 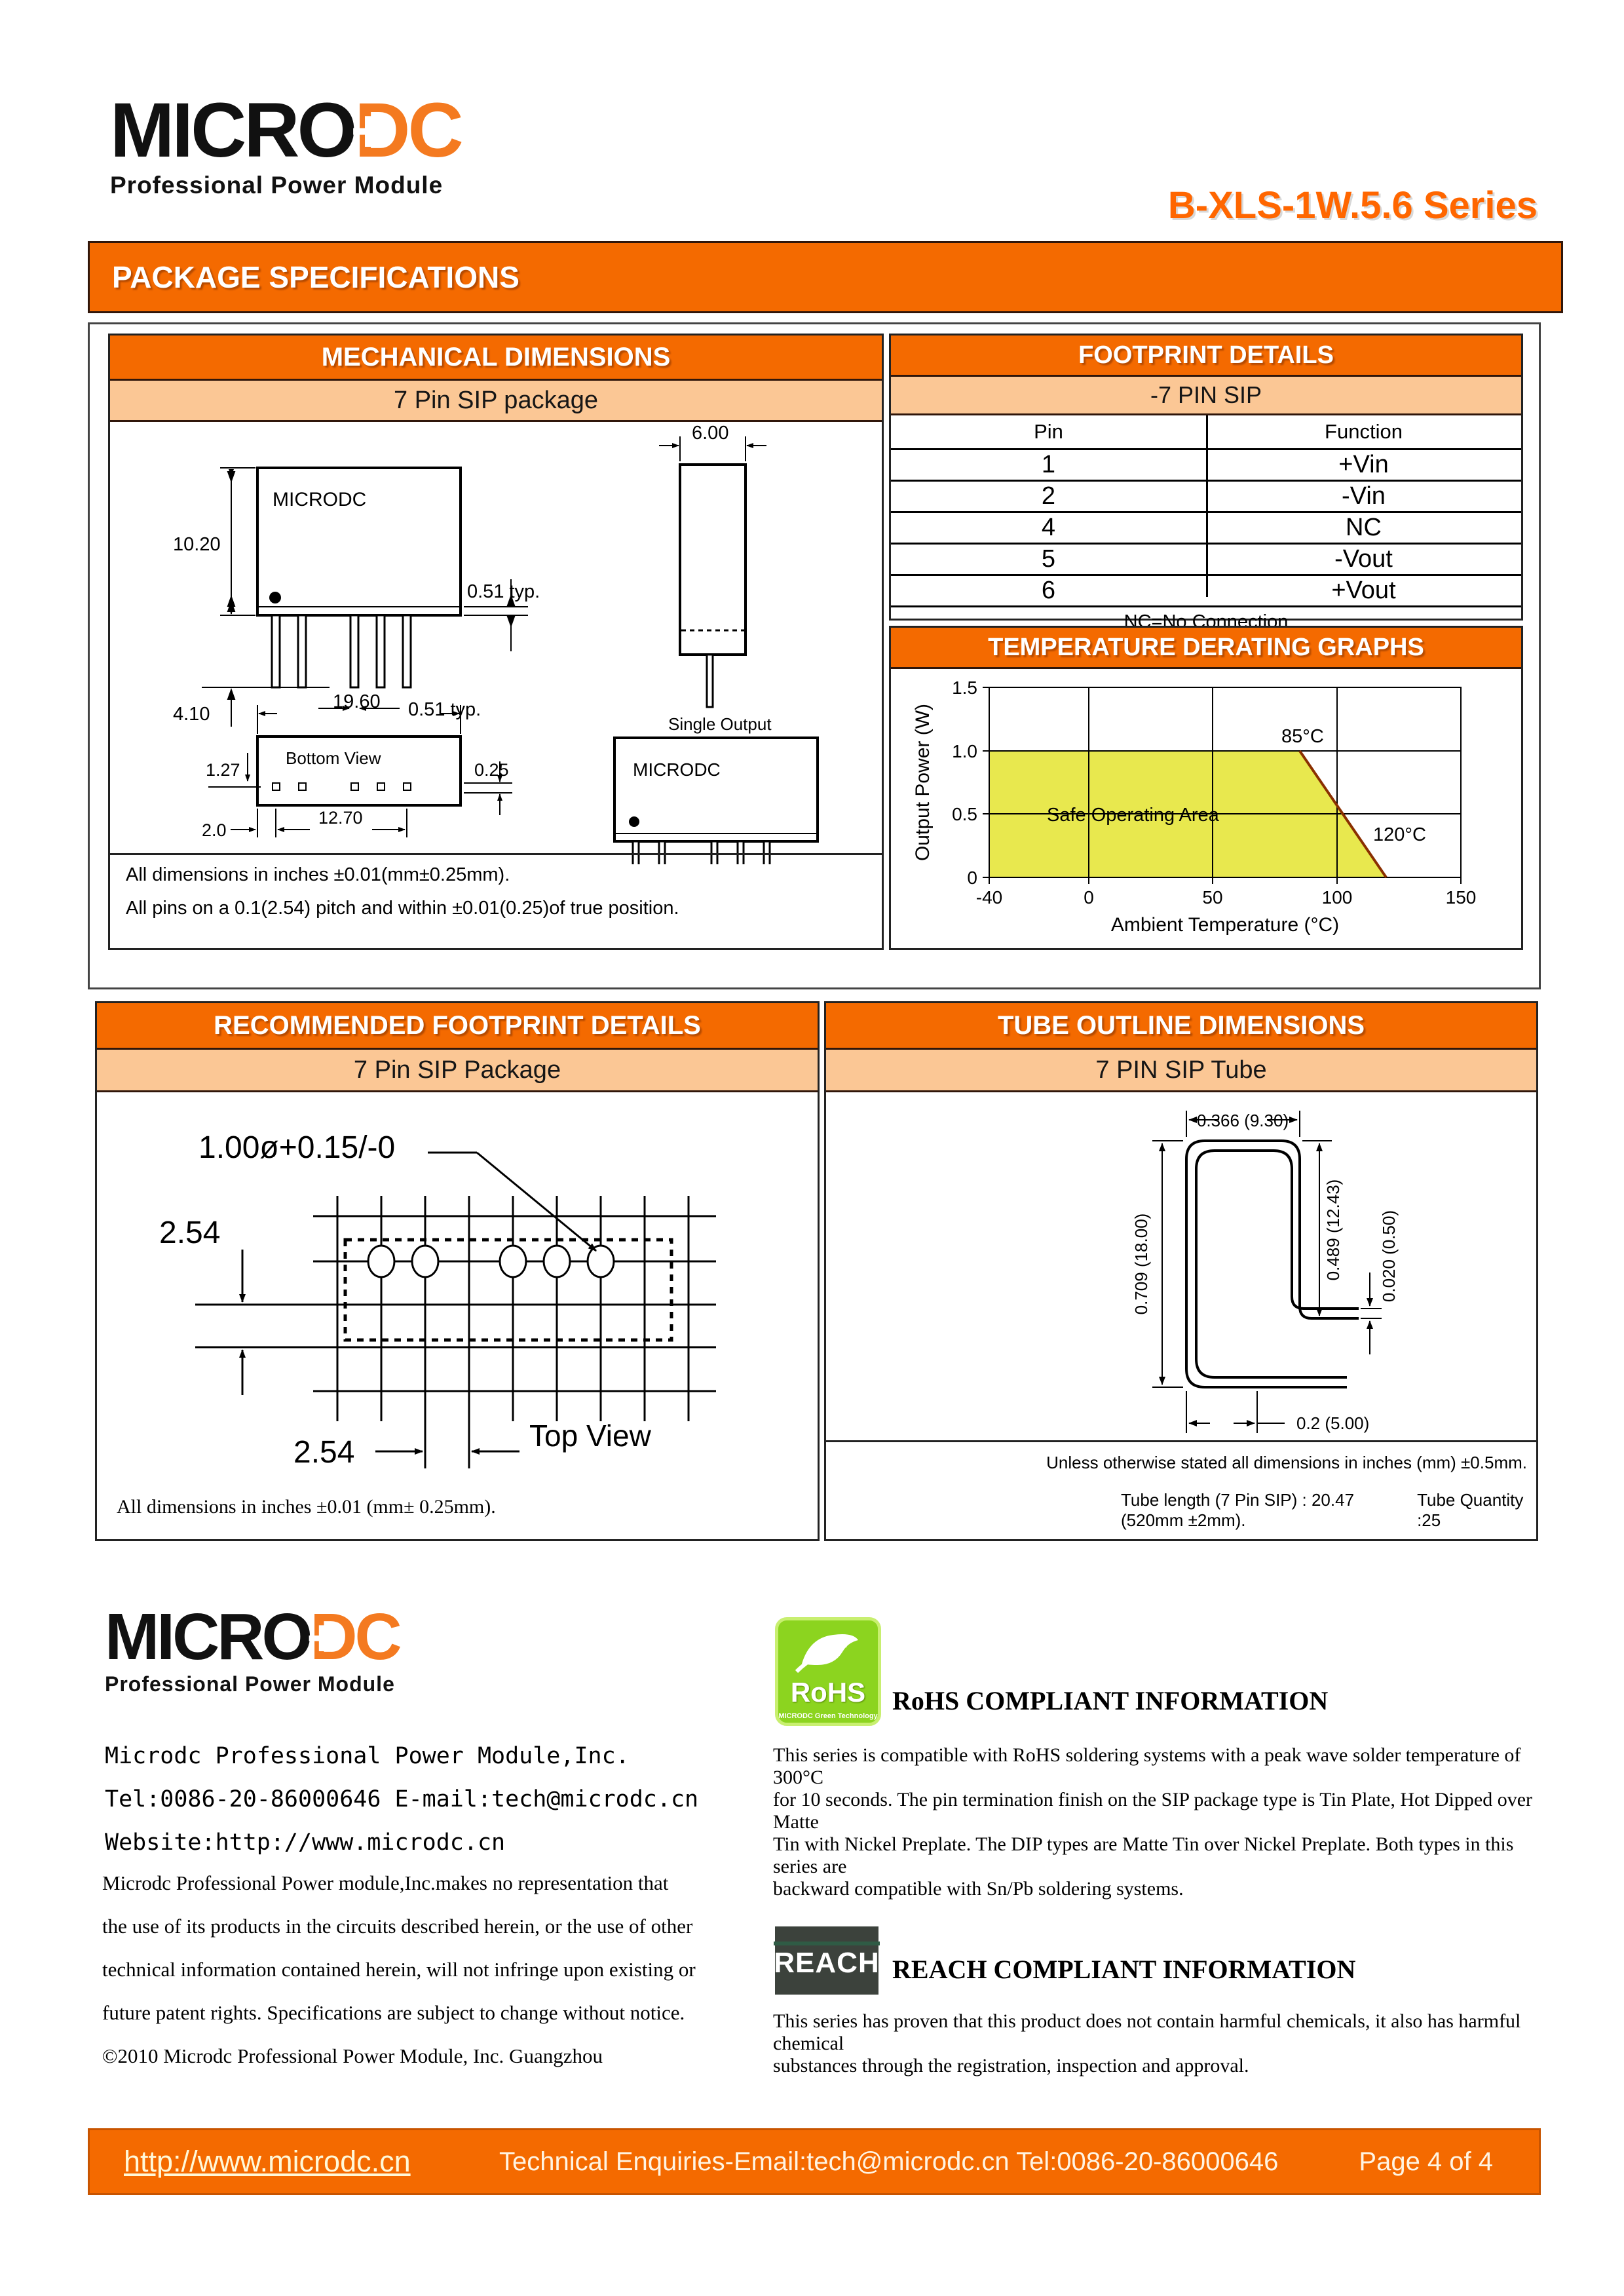 I want to click on pin-cell: 5, so click(x=1048, y=559).